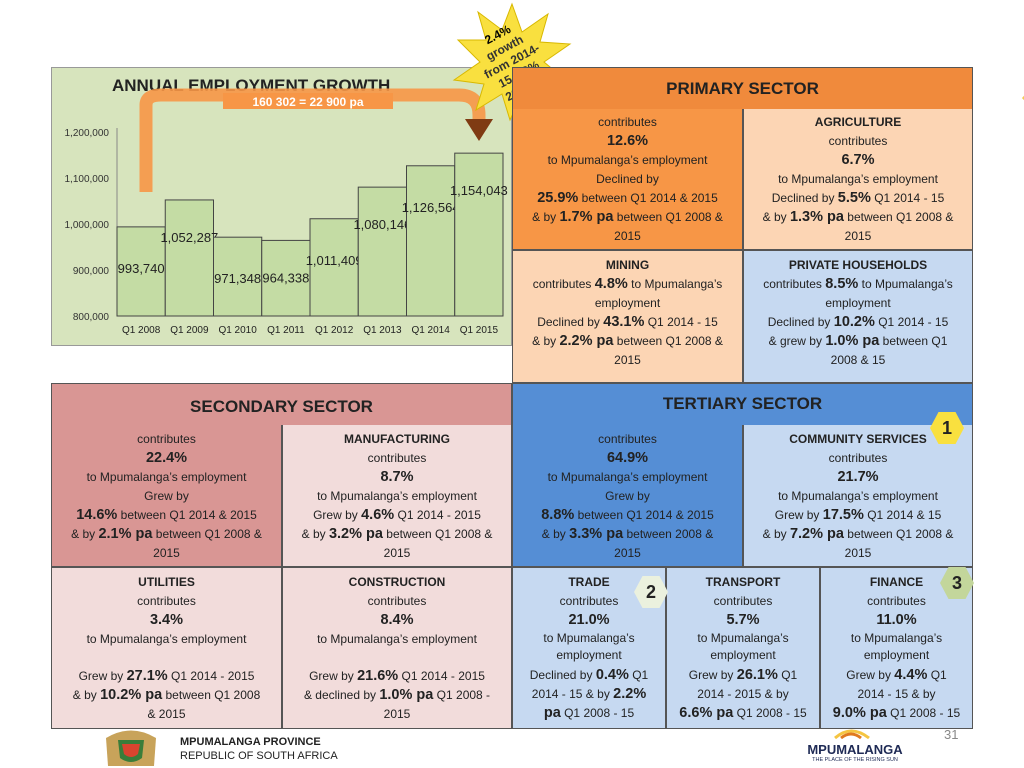 The height and width of the screenshot is (768, 1024). Describe the element at coordinates (627, 458) in the screenshot. I see `tertiary-share: 64.9%` at that location.